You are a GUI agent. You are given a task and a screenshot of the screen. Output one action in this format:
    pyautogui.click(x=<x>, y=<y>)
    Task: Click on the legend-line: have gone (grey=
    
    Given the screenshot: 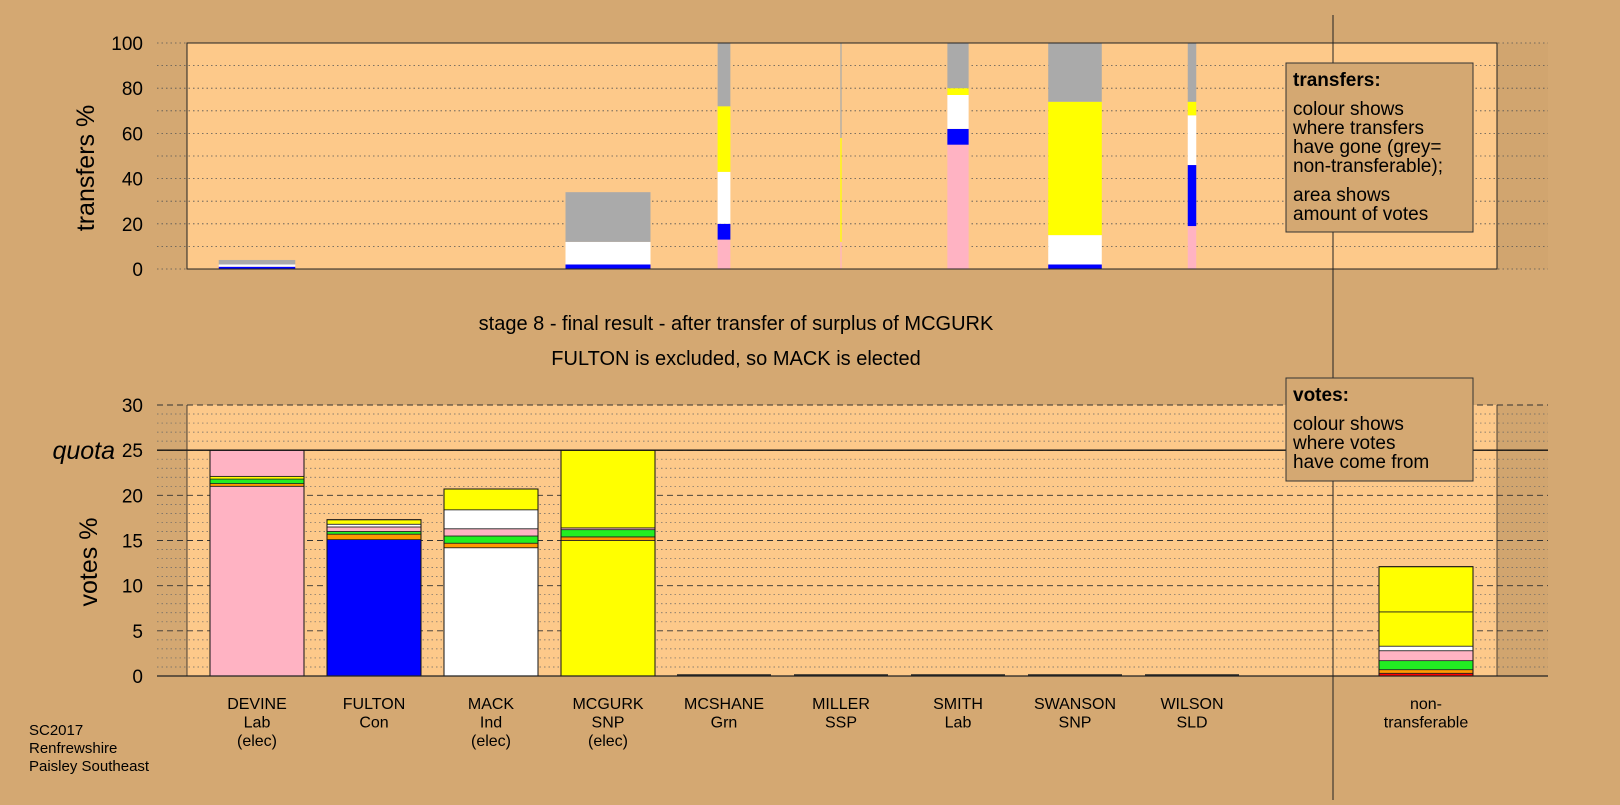 What is the action you would take?
    pyautogui.click(x=1367, y=147)
    